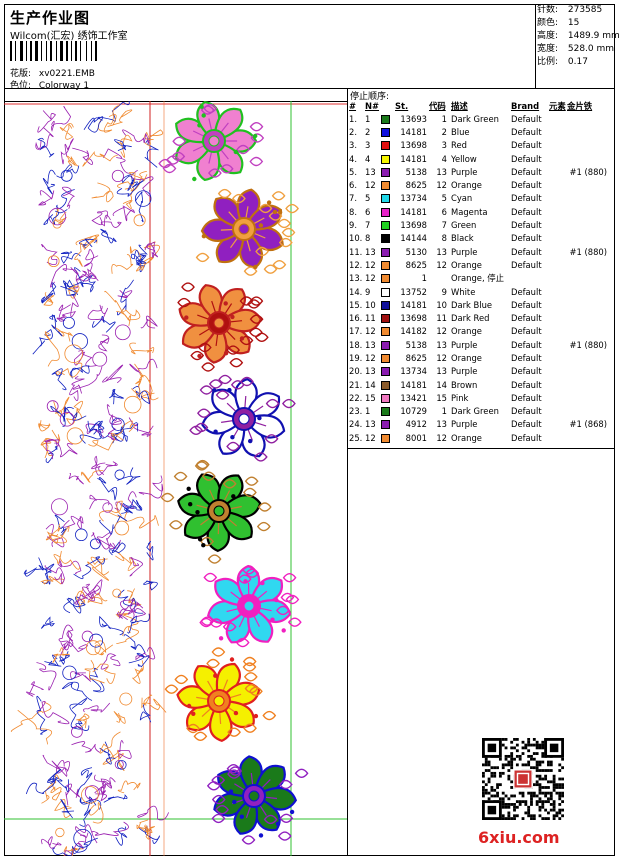 This screenshot has height=860, width=620. Describe the element at coordinates (370, 318) in the screenshot. I see `cell-n: 11` at that location.